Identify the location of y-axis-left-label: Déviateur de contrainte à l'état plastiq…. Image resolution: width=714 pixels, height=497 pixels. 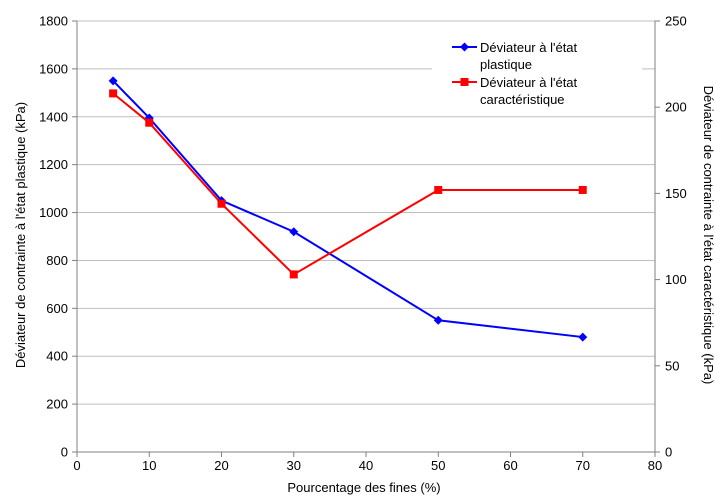
(20, 235).